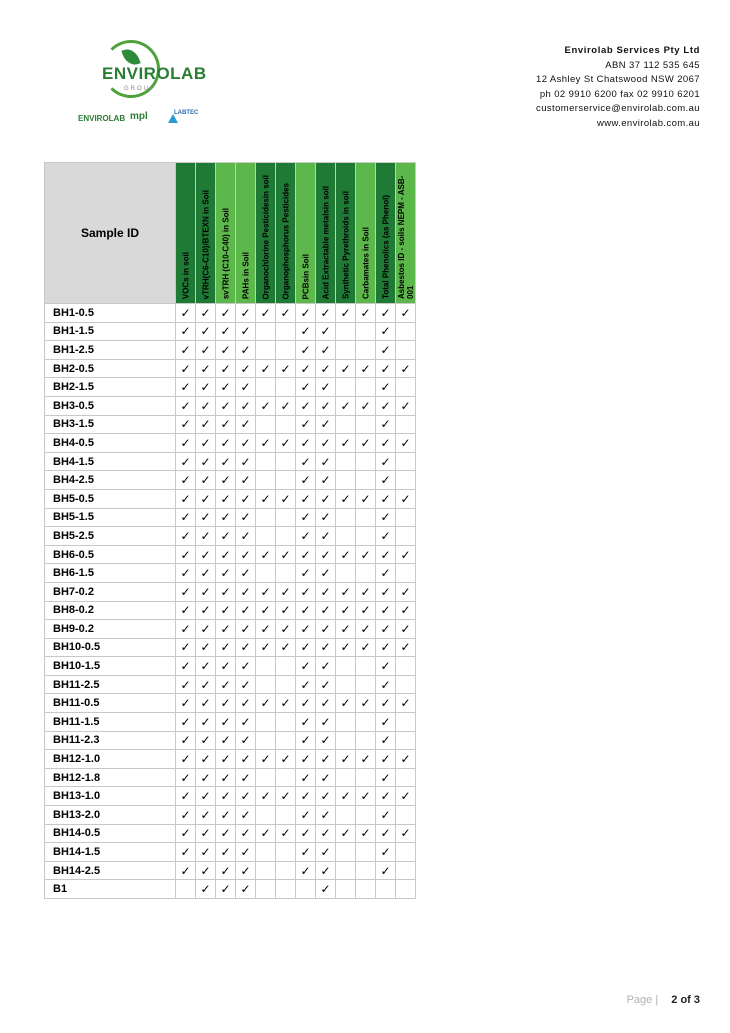 This screenshot has width=730, height=1033. I want to click on table-row: BH7-0.2 ✓ ✓ ✓ ✓ ✓ ✓ ✓ ✓ ✓ ✓ ✓ ✓, so click(230, 591).